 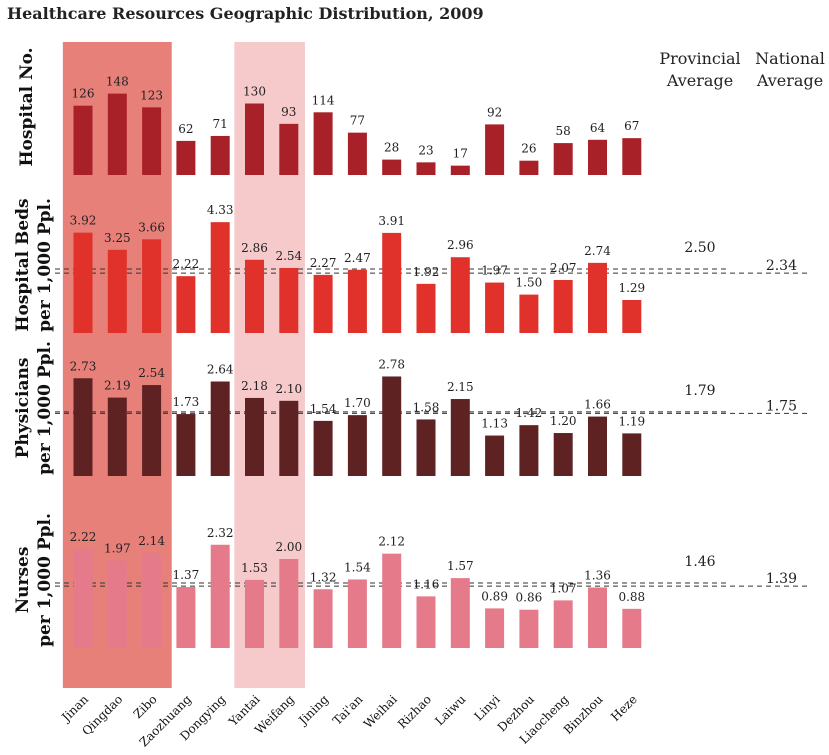 I want to click on value-label-rizhao: 1.58, so click(x=426, y=407).